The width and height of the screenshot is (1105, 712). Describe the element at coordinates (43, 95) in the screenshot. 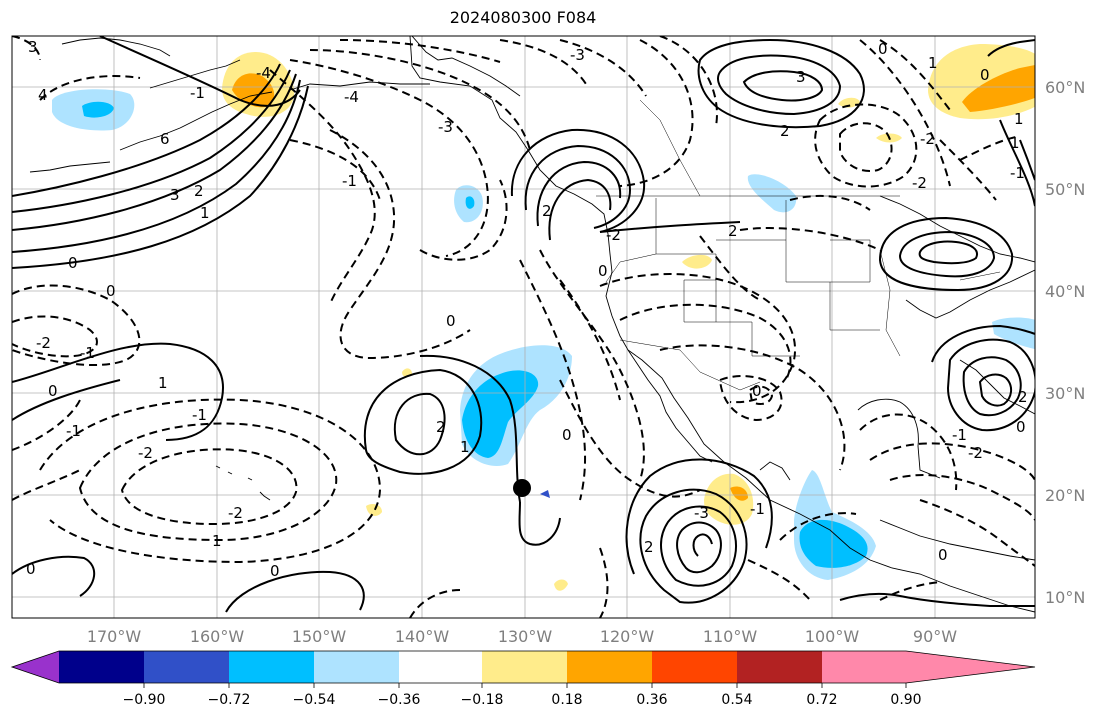

I see `contour-label: 4` at that location.